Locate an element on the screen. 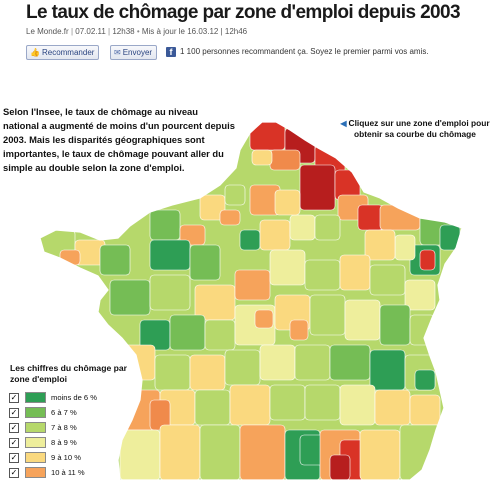 The image size is (502, 480). legend-label: 7 à 8 % is located at coordinates (64, 427).